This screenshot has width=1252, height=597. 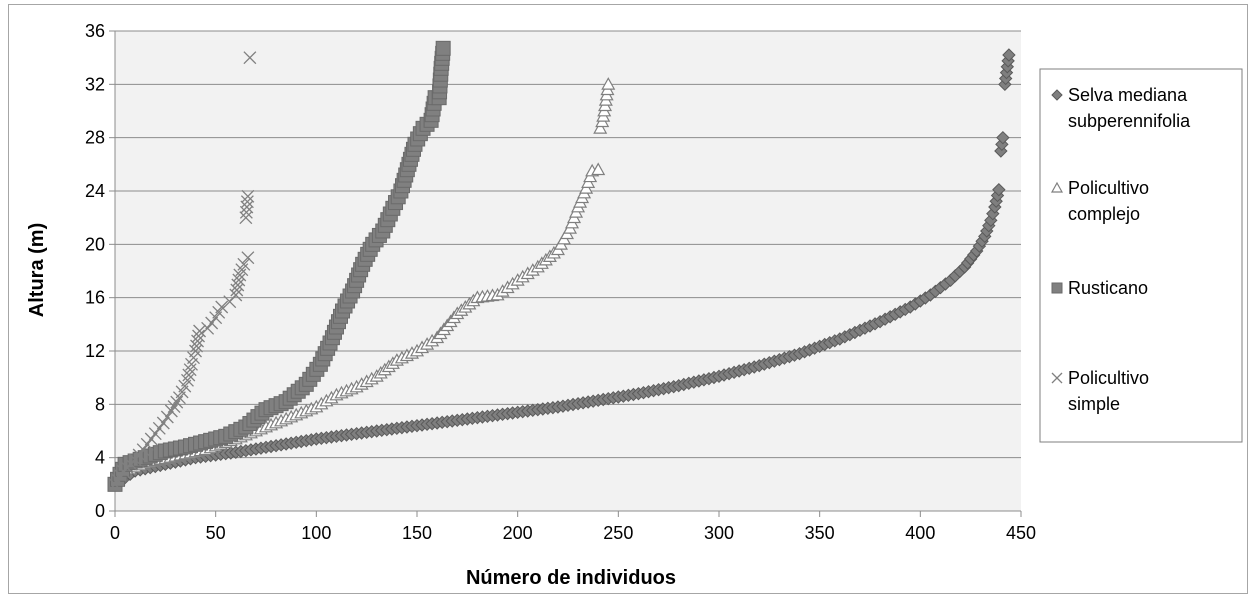 What do you see at coordinates (1021, 533) in the screenshot?
I see `x-tick-label: 450` at bounding box center [1021, 533].